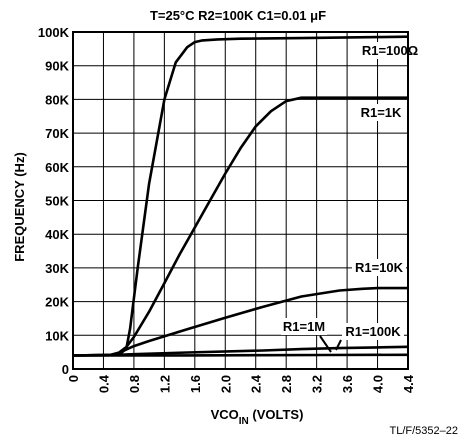 This screenshot has height=440, width=466. I want to click on x-tick-label: 0.8, so click(134, 384).